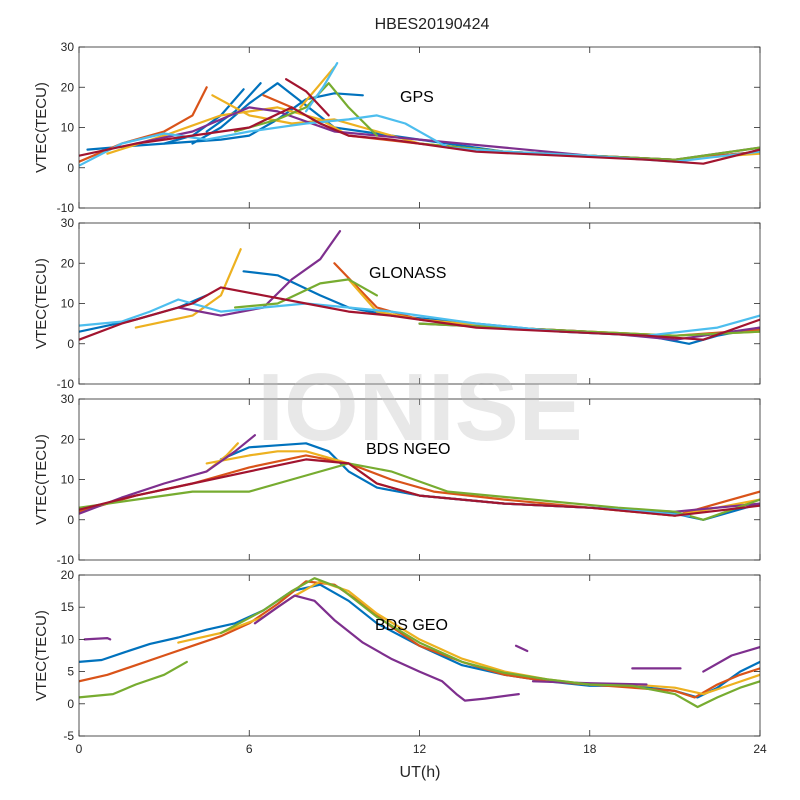  I want to click on figure-title: HBES20190424, so click(432, 24).